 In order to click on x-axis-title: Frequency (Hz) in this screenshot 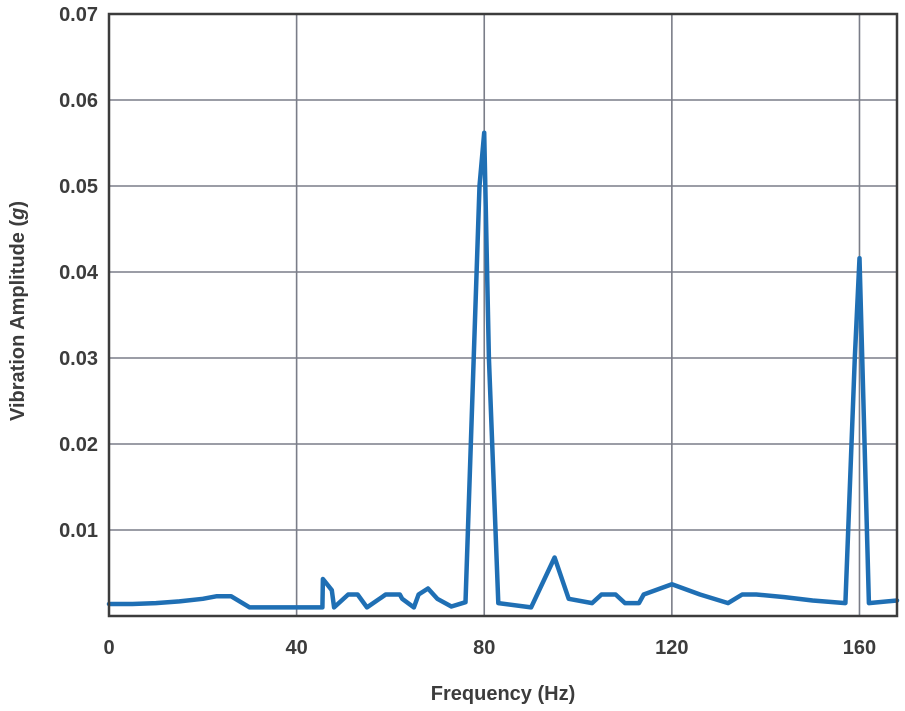, I will do `click(503, 694)`.